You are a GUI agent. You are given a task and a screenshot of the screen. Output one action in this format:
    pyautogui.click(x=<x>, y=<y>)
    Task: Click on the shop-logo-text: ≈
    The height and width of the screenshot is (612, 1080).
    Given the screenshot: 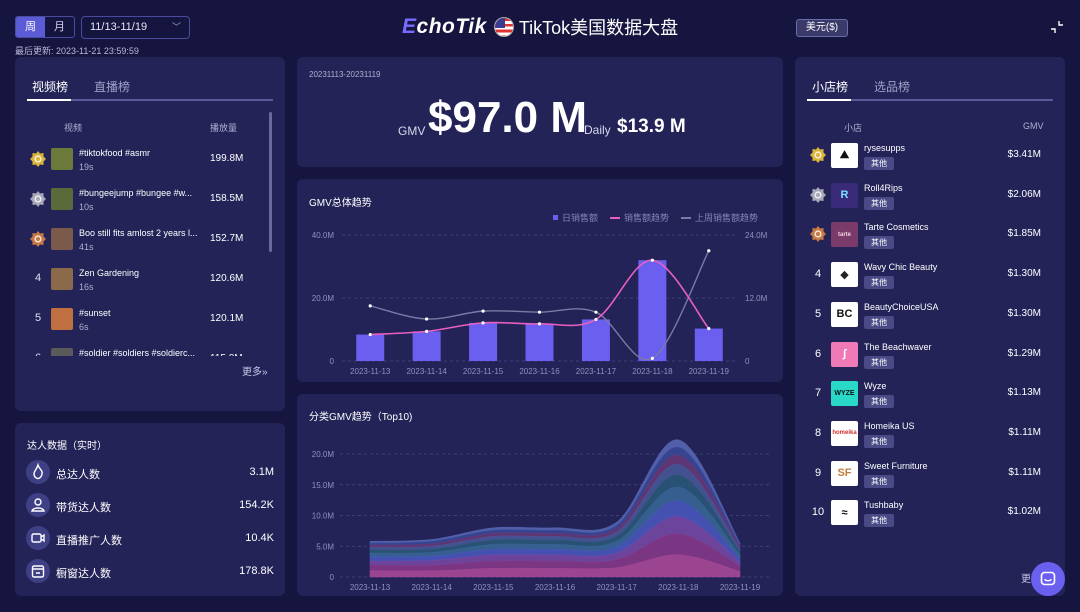 What is the action you would take?
    pyautogui.click(x=844, y=512)
    